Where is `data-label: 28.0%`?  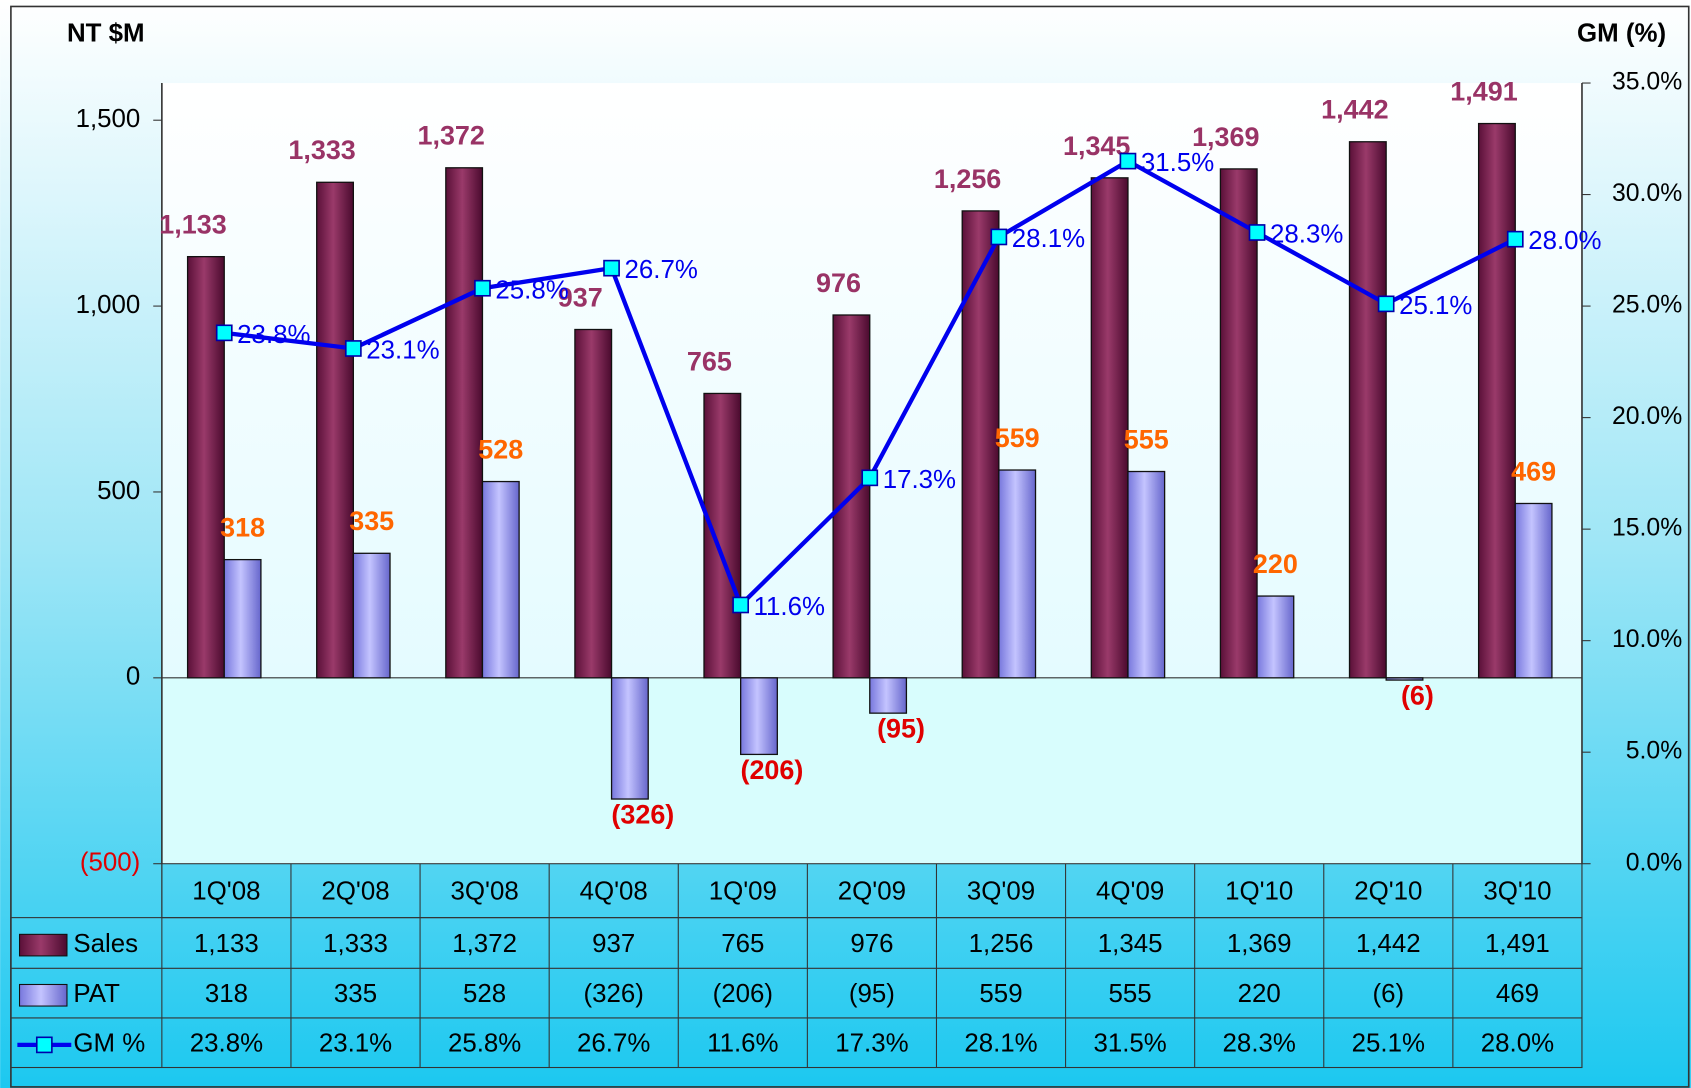
data-label: 28.0% is located at coordinates (1564, 241).